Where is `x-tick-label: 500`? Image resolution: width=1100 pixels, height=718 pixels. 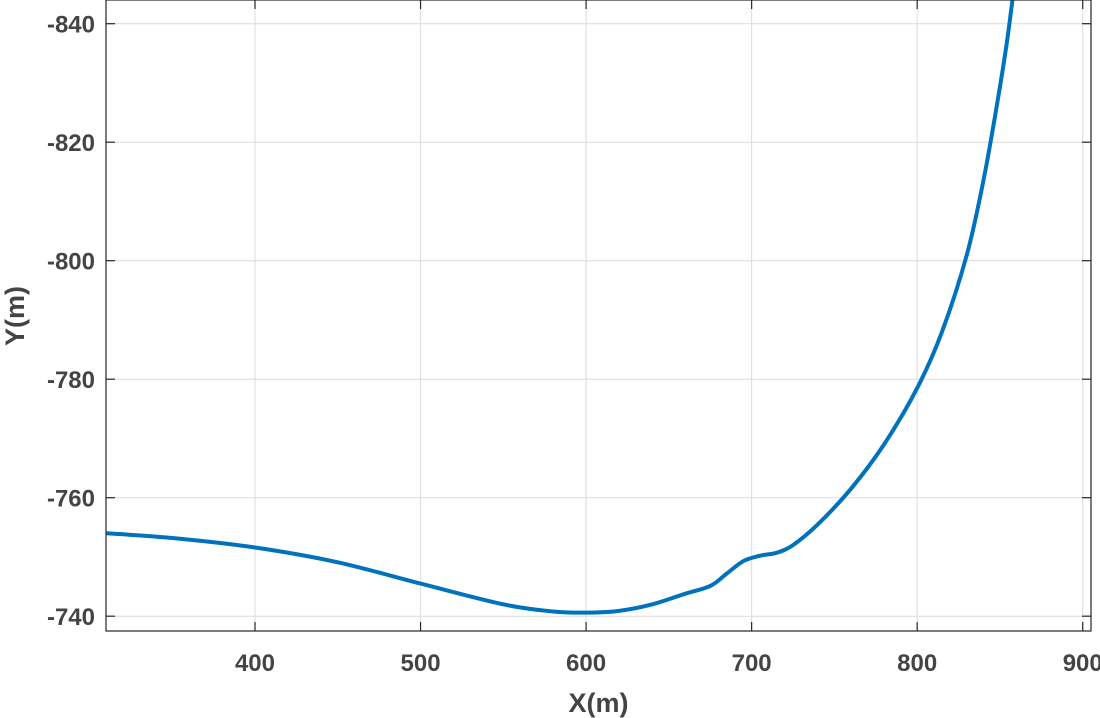
x-tick-label: 500 is located at coordinates (421, 663).